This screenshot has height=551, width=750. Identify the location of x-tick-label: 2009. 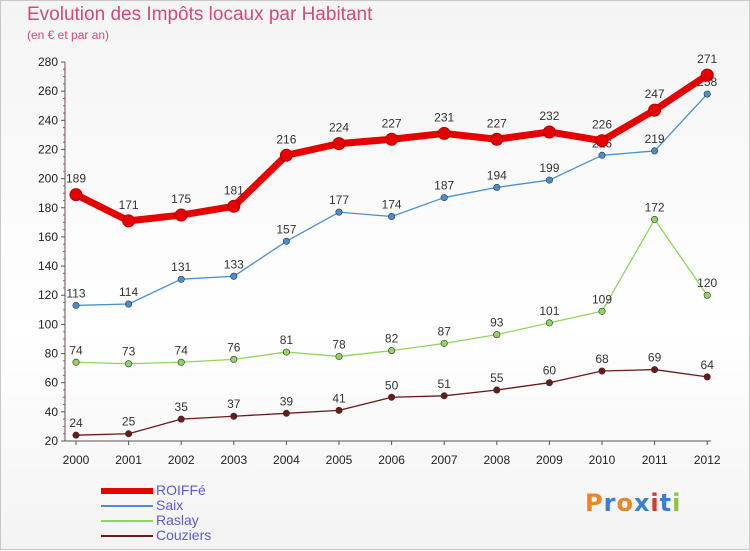
(549, 460).